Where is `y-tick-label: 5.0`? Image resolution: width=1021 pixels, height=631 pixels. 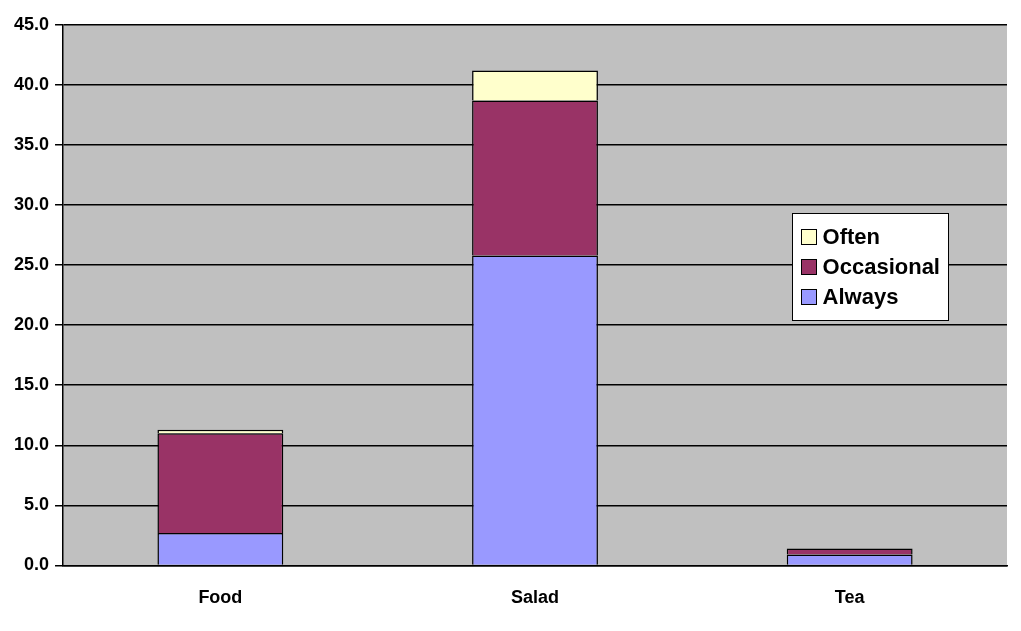 y-tick-label: 5.0 is located at coordinates (37, 504).